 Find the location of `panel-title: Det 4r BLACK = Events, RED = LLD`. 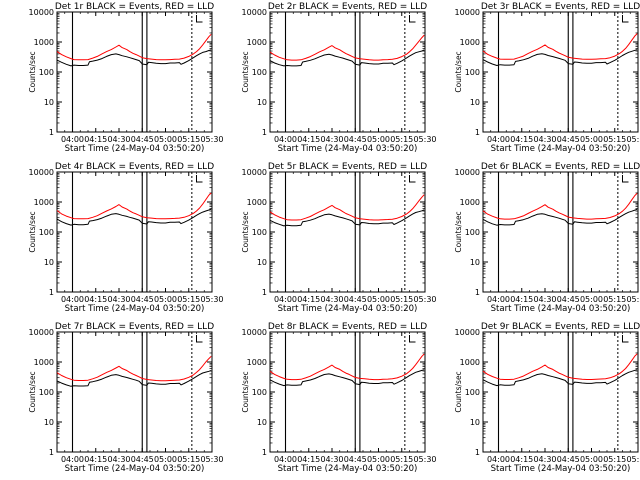

panel-title: Det 4r BLACK = Events, RED = LLD is located at coordinates (134, 167).